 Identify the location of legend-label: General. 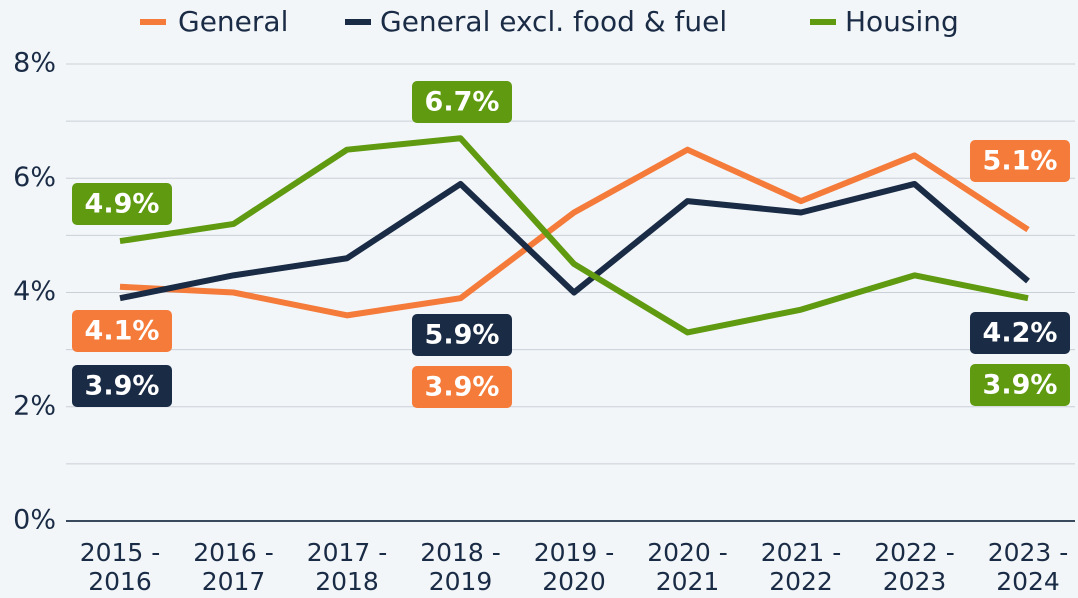
(233, 21).